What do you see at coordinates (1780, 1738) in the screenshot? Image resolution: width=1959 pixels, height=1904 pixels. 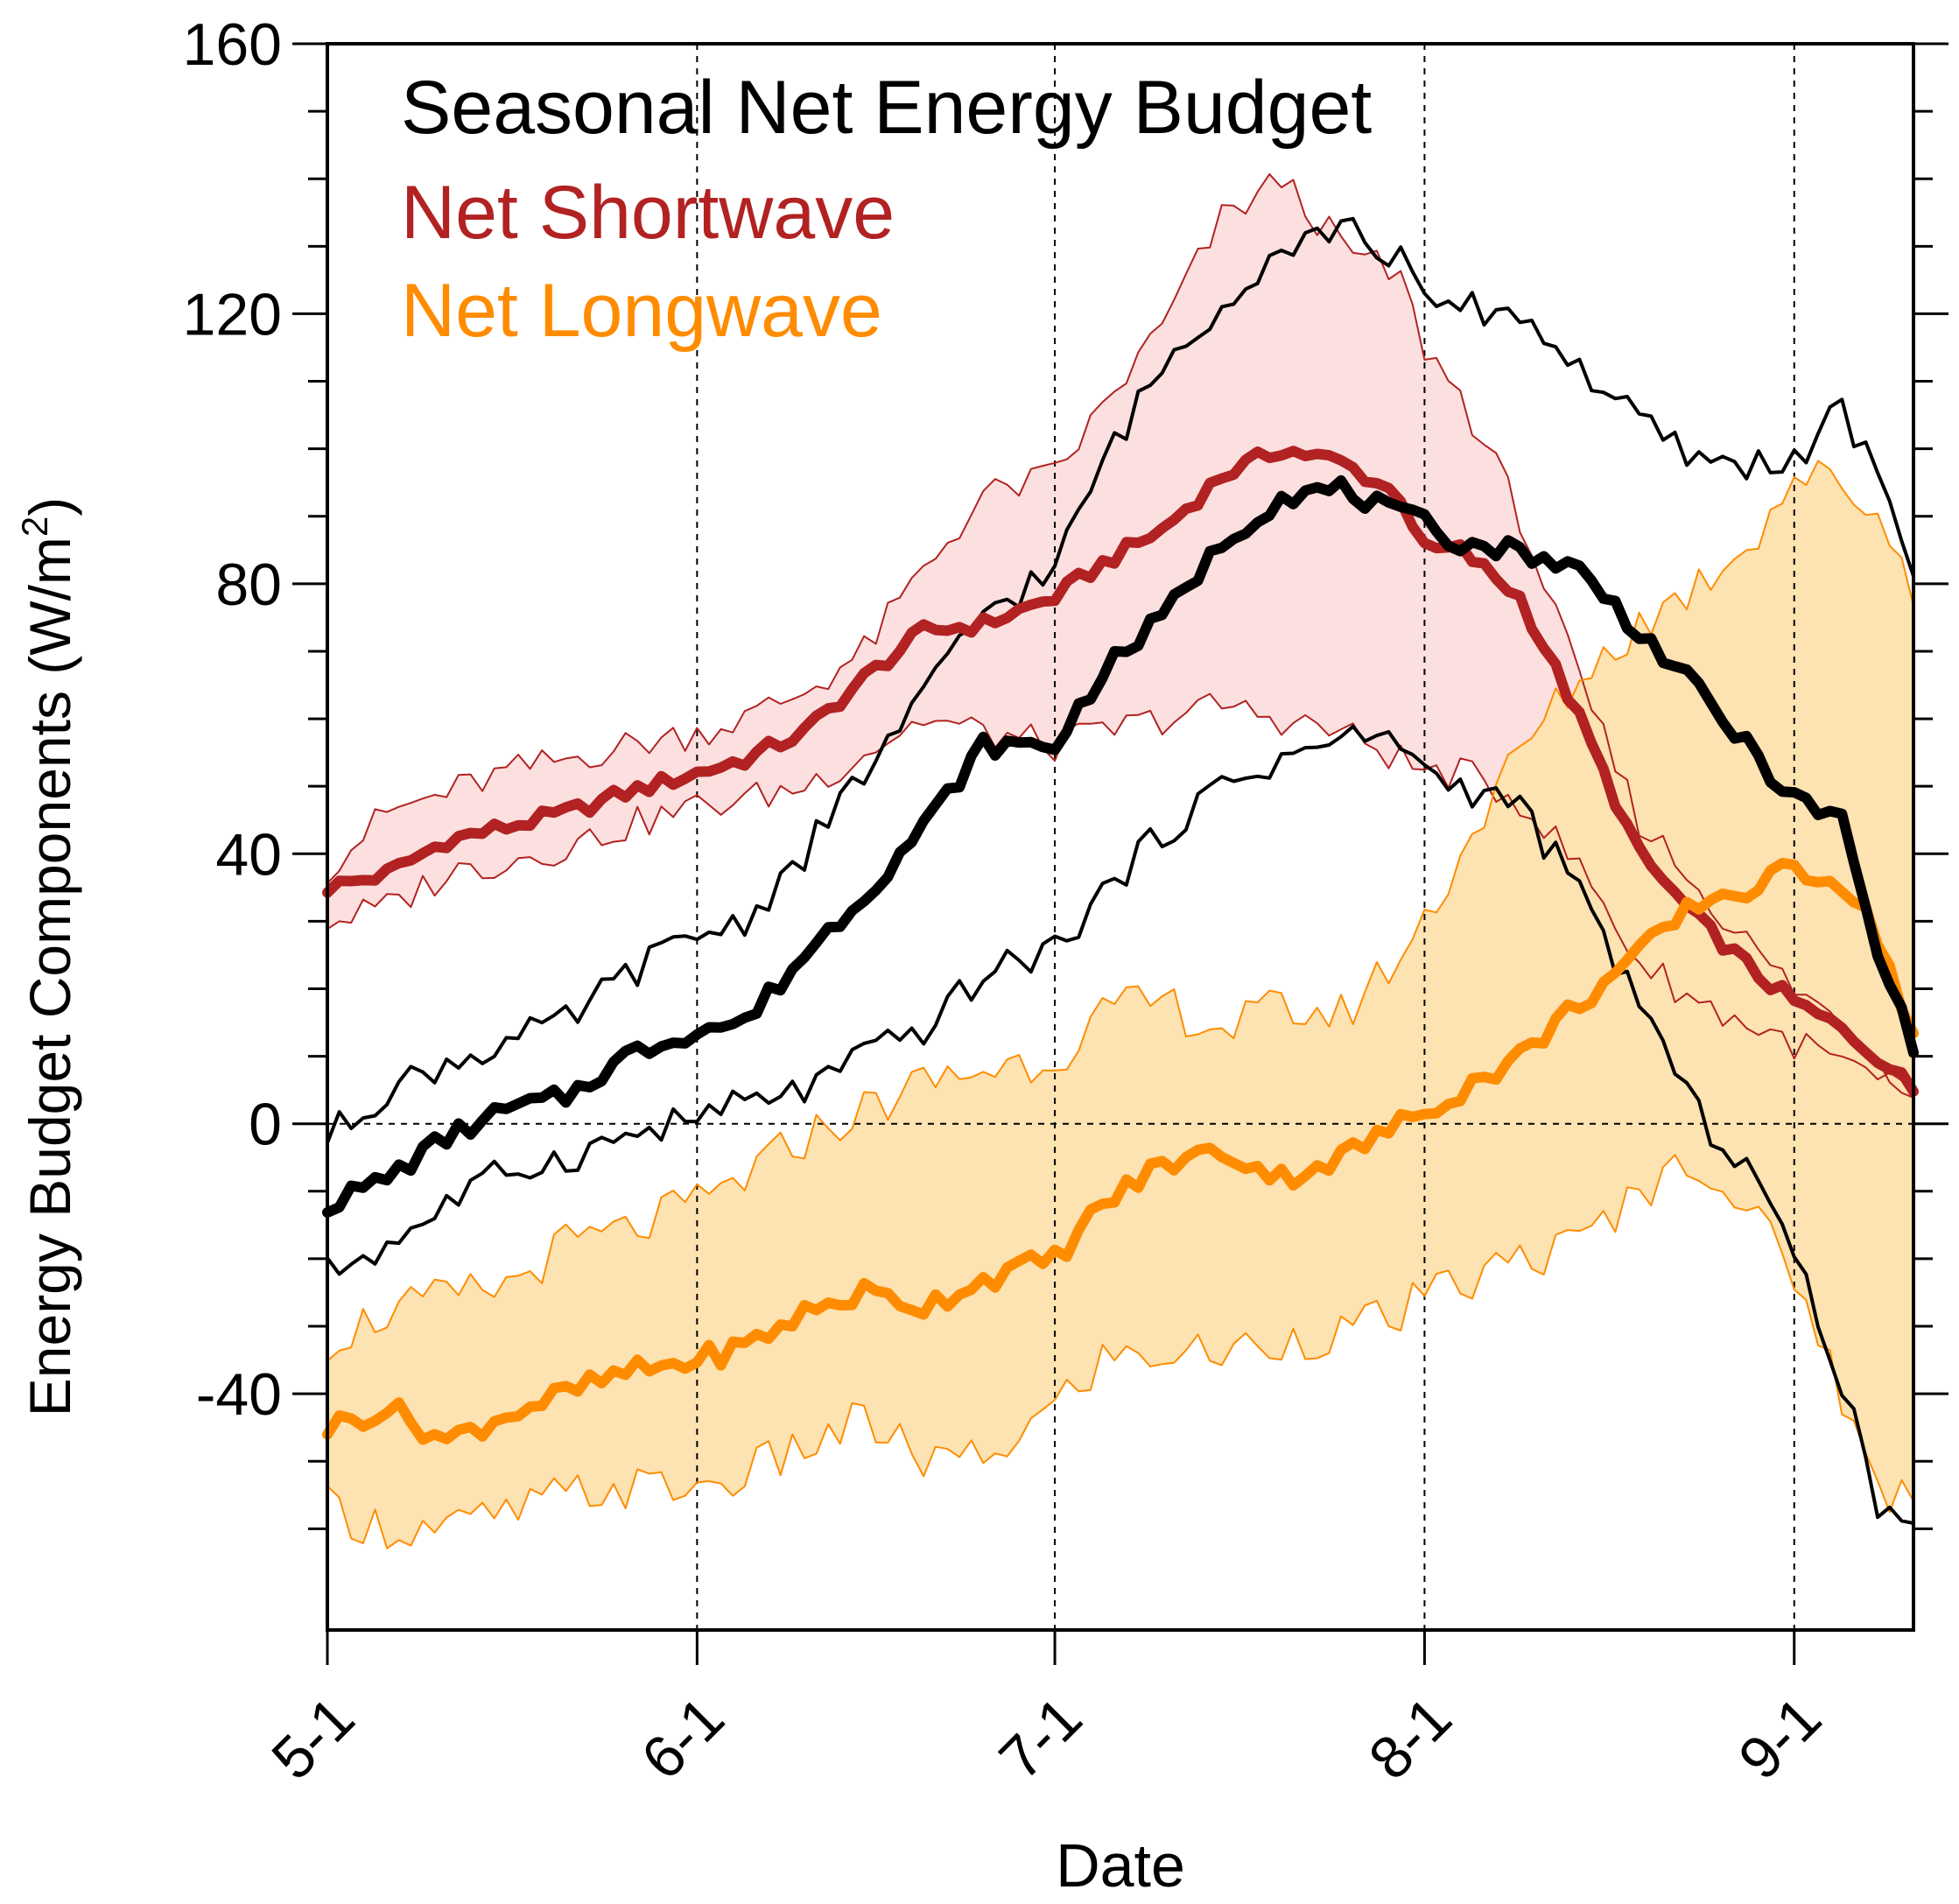 I see `x-tick-label: 9-1` at bounding box center [1780, 1738].